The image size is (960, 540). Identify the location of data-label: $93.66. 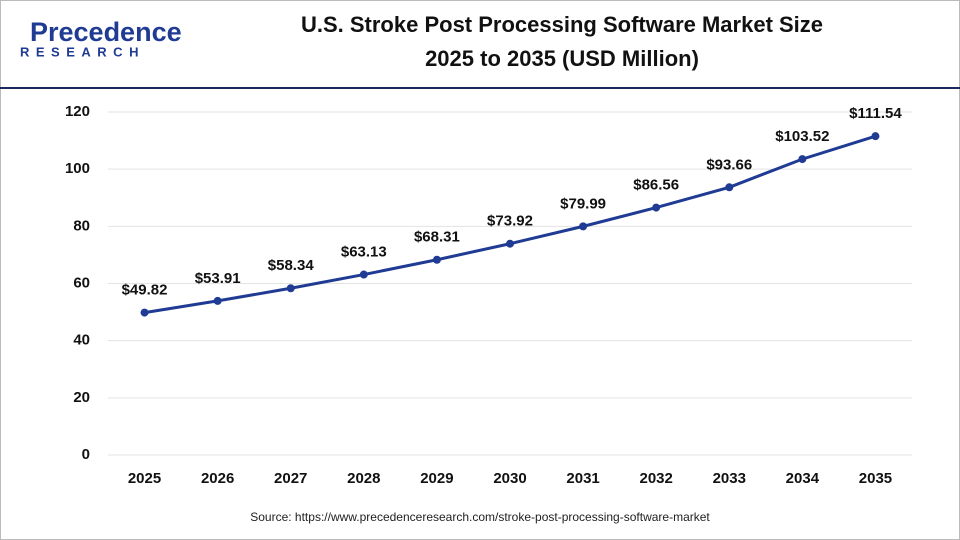
(729, 164).